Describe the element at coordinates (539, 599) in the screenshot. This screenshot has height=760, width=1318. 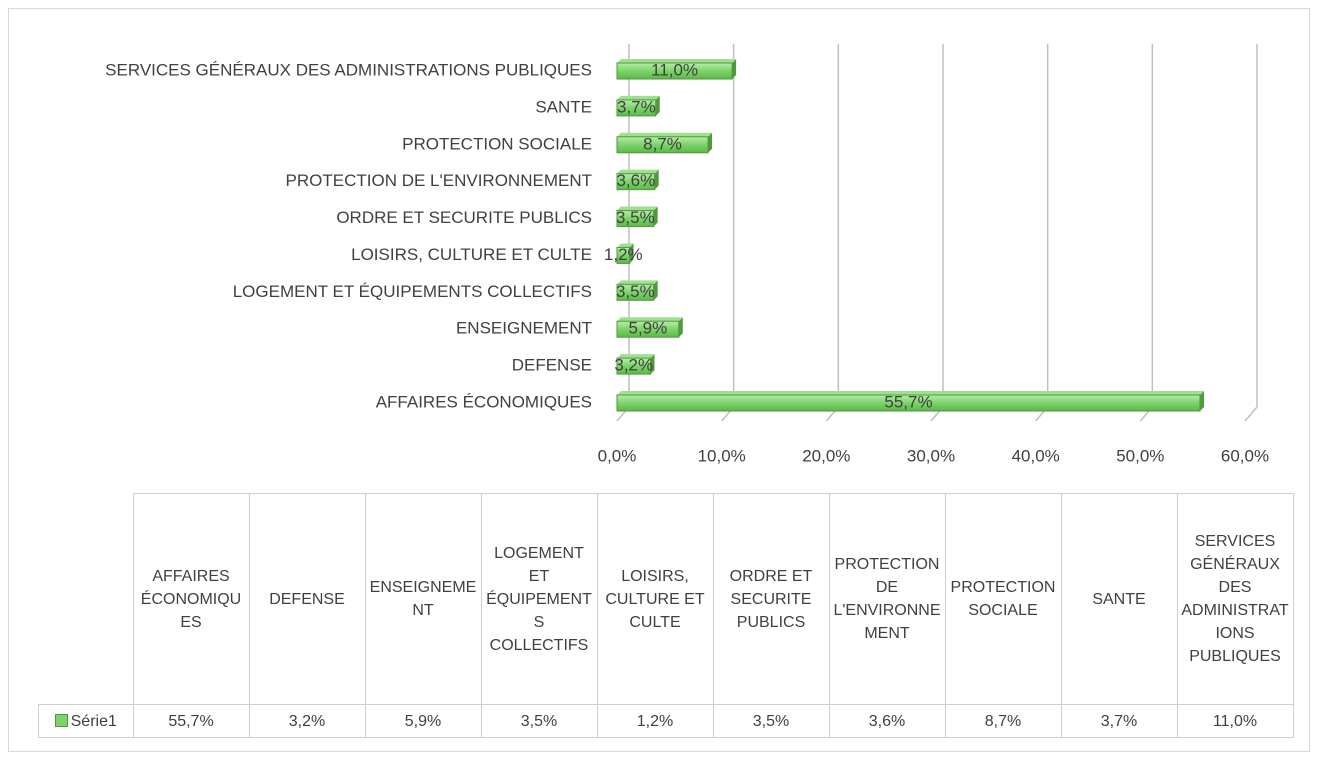
I see `table-category: LOGEMENT ET ÉQUIPEMENTS COLLECTIFS` at that location.